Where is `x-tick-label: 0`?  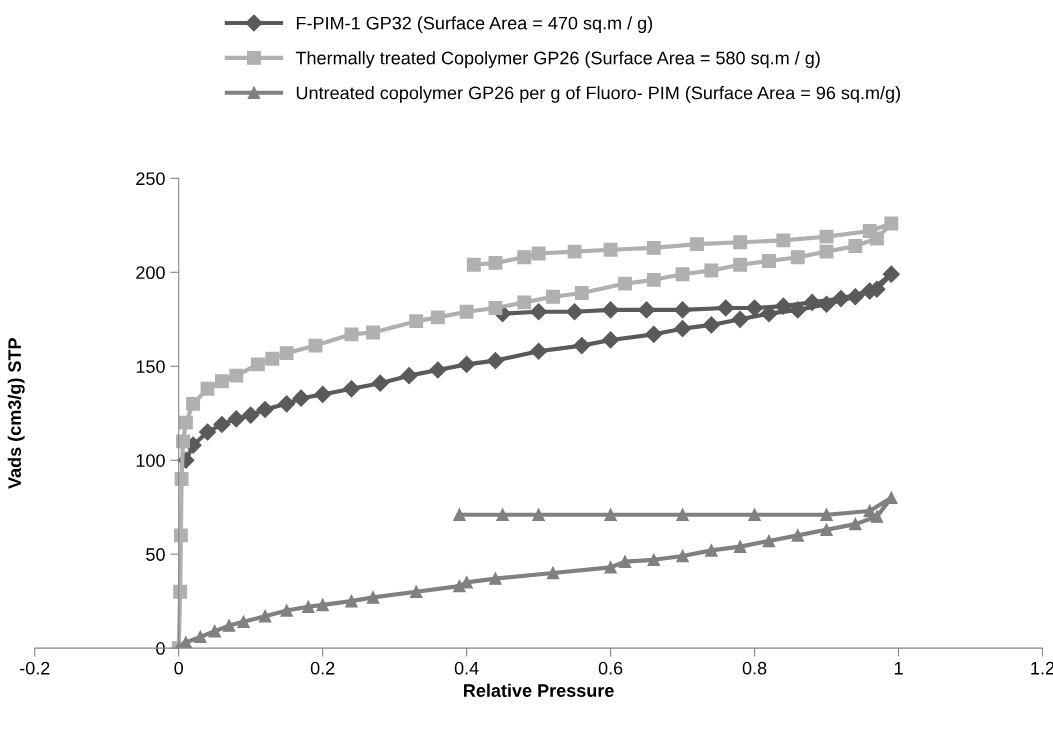 x-tick-label: 0 is located at coordinates (179, 668).